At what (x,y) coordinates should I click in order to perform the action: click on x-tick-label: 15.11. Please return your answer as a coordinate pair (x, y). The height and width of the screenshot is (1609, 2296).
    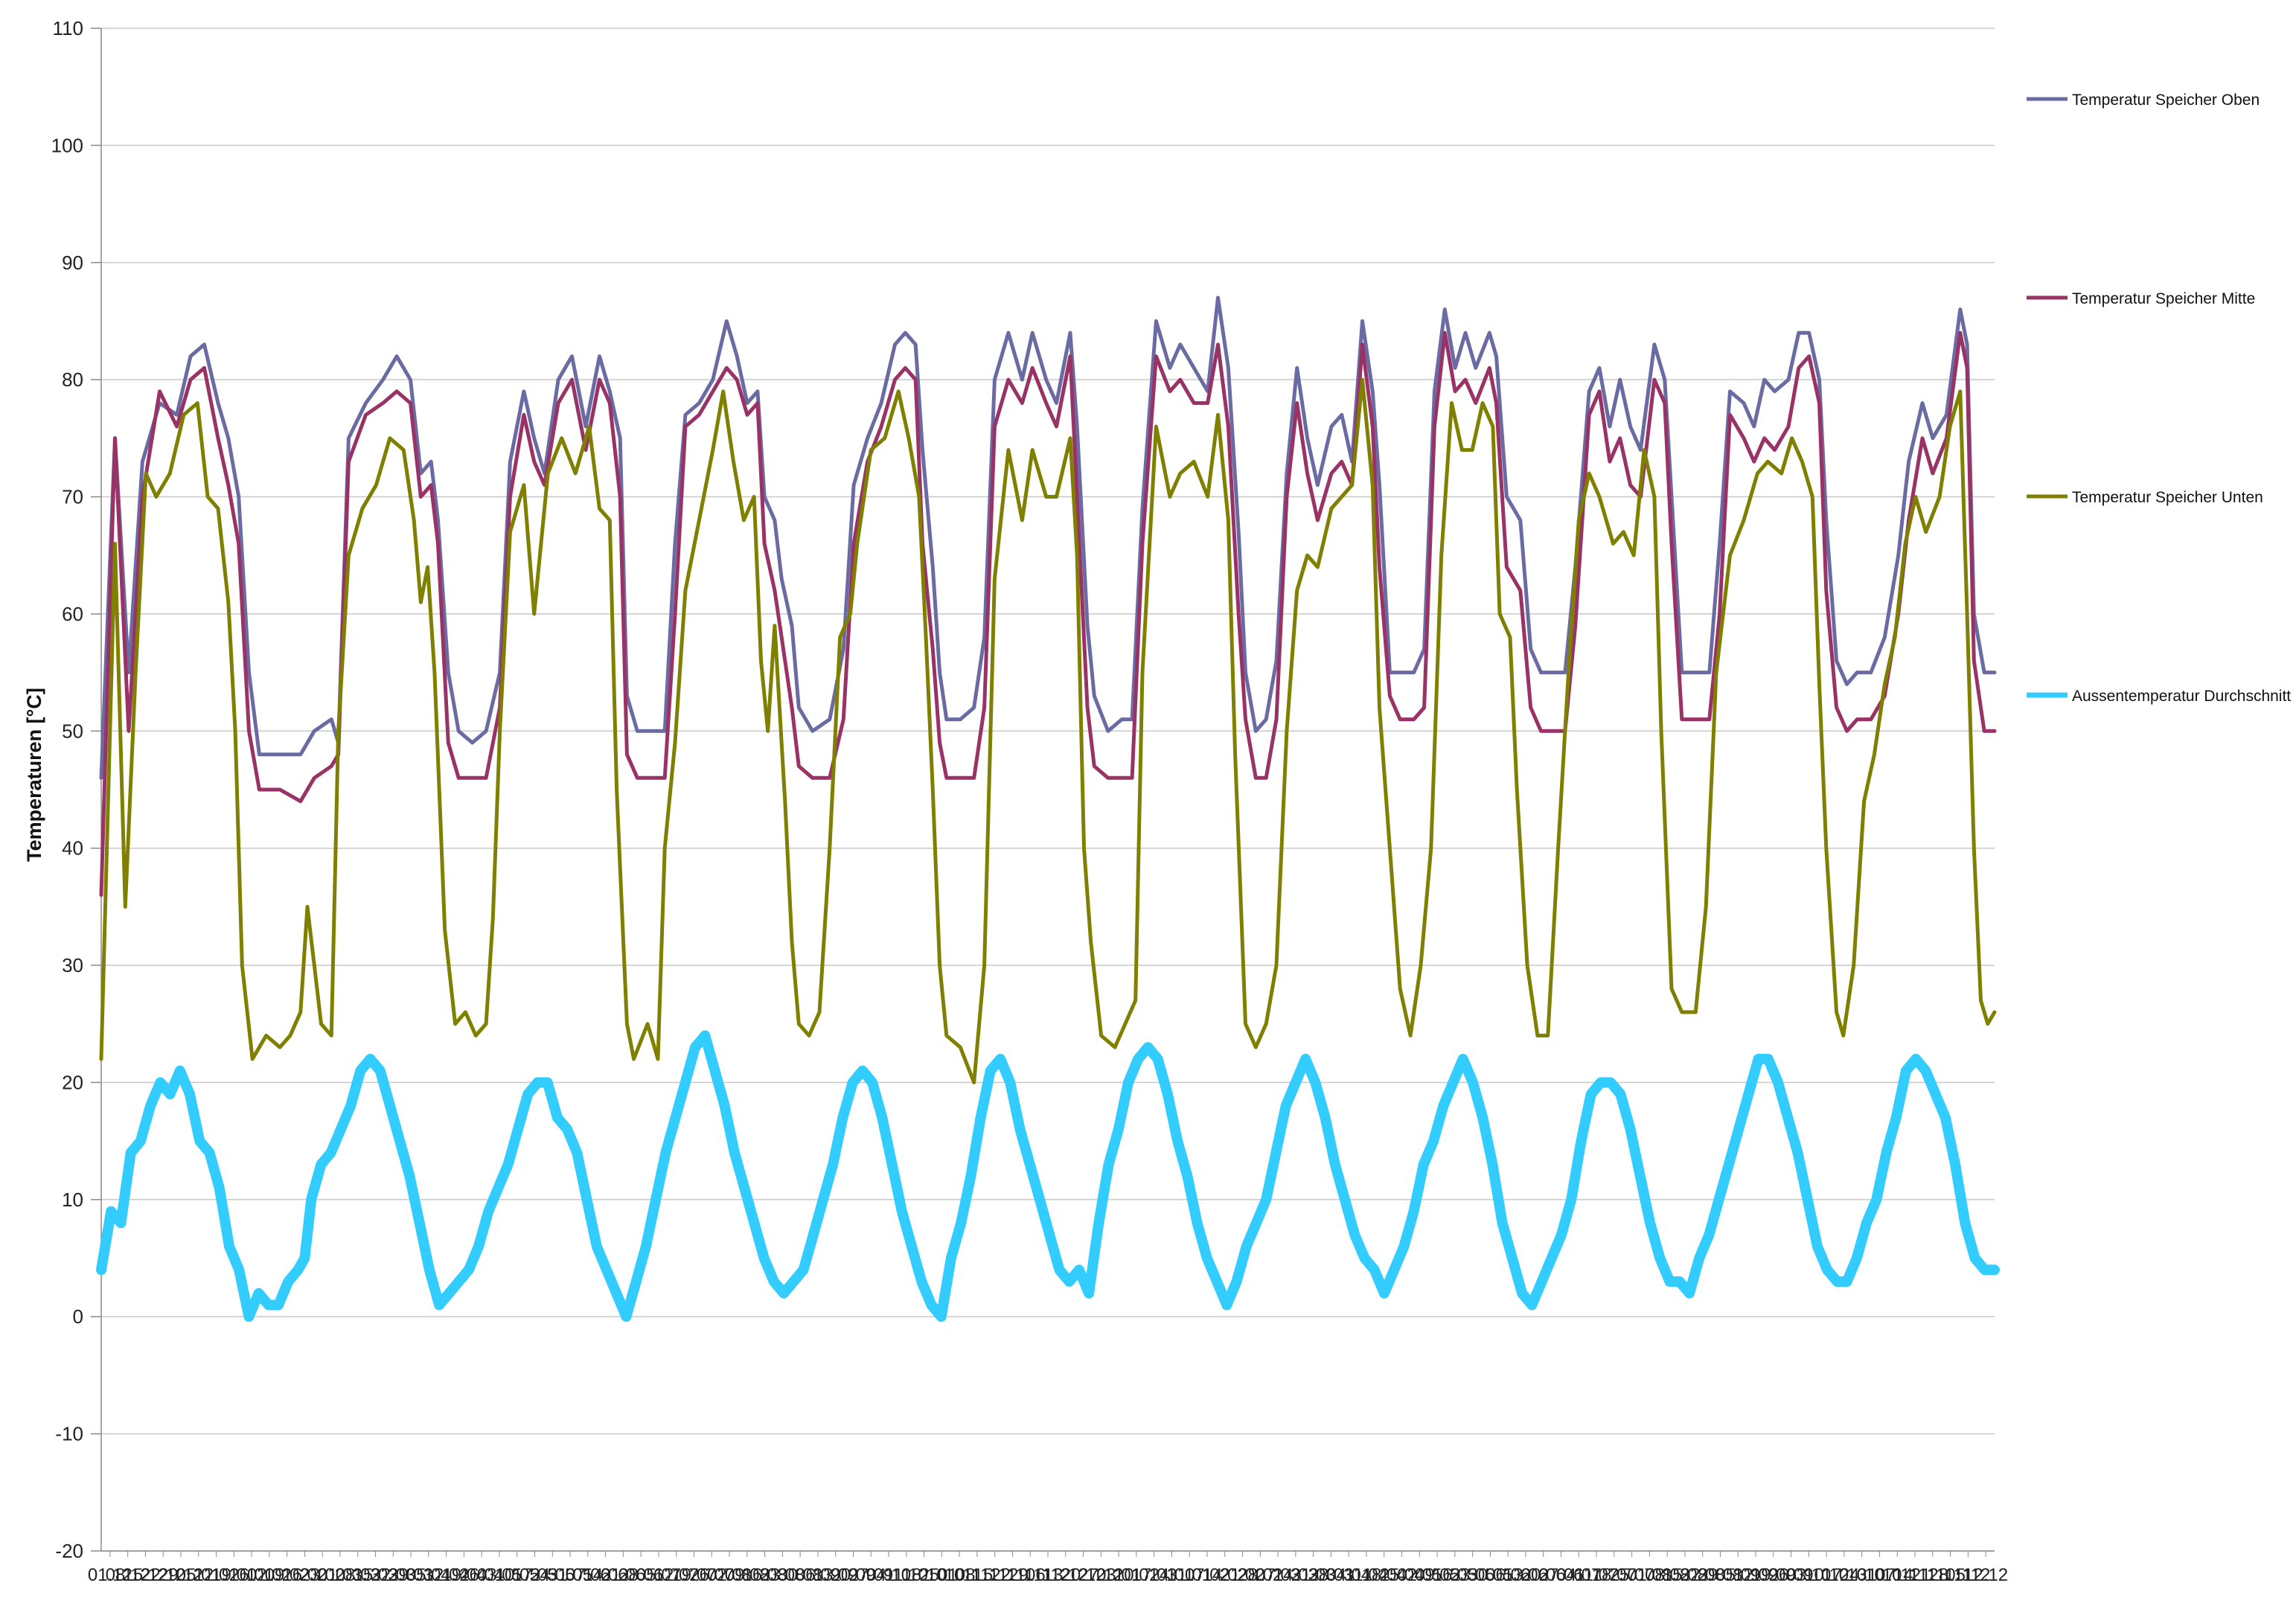
    Looking at the image, I should click on (995, 1575).